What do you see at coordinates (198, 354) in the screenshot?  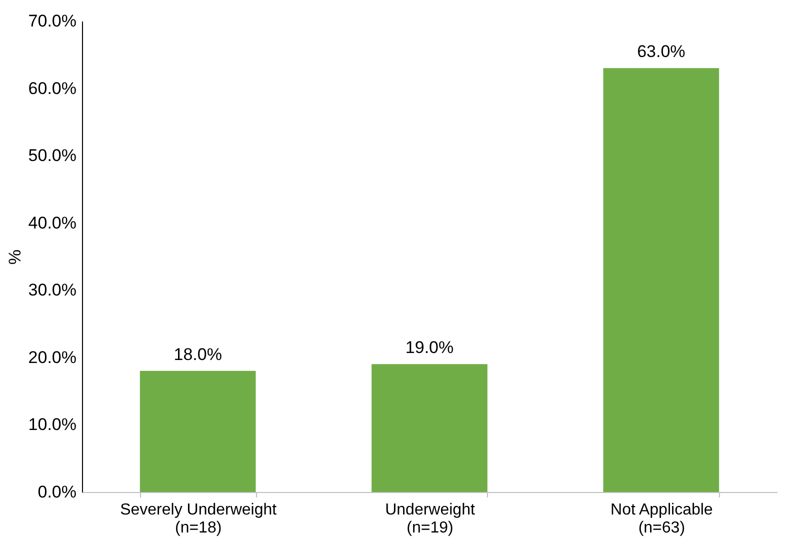 I see `data-label: 18.0%` at bounding box center [198, 354].